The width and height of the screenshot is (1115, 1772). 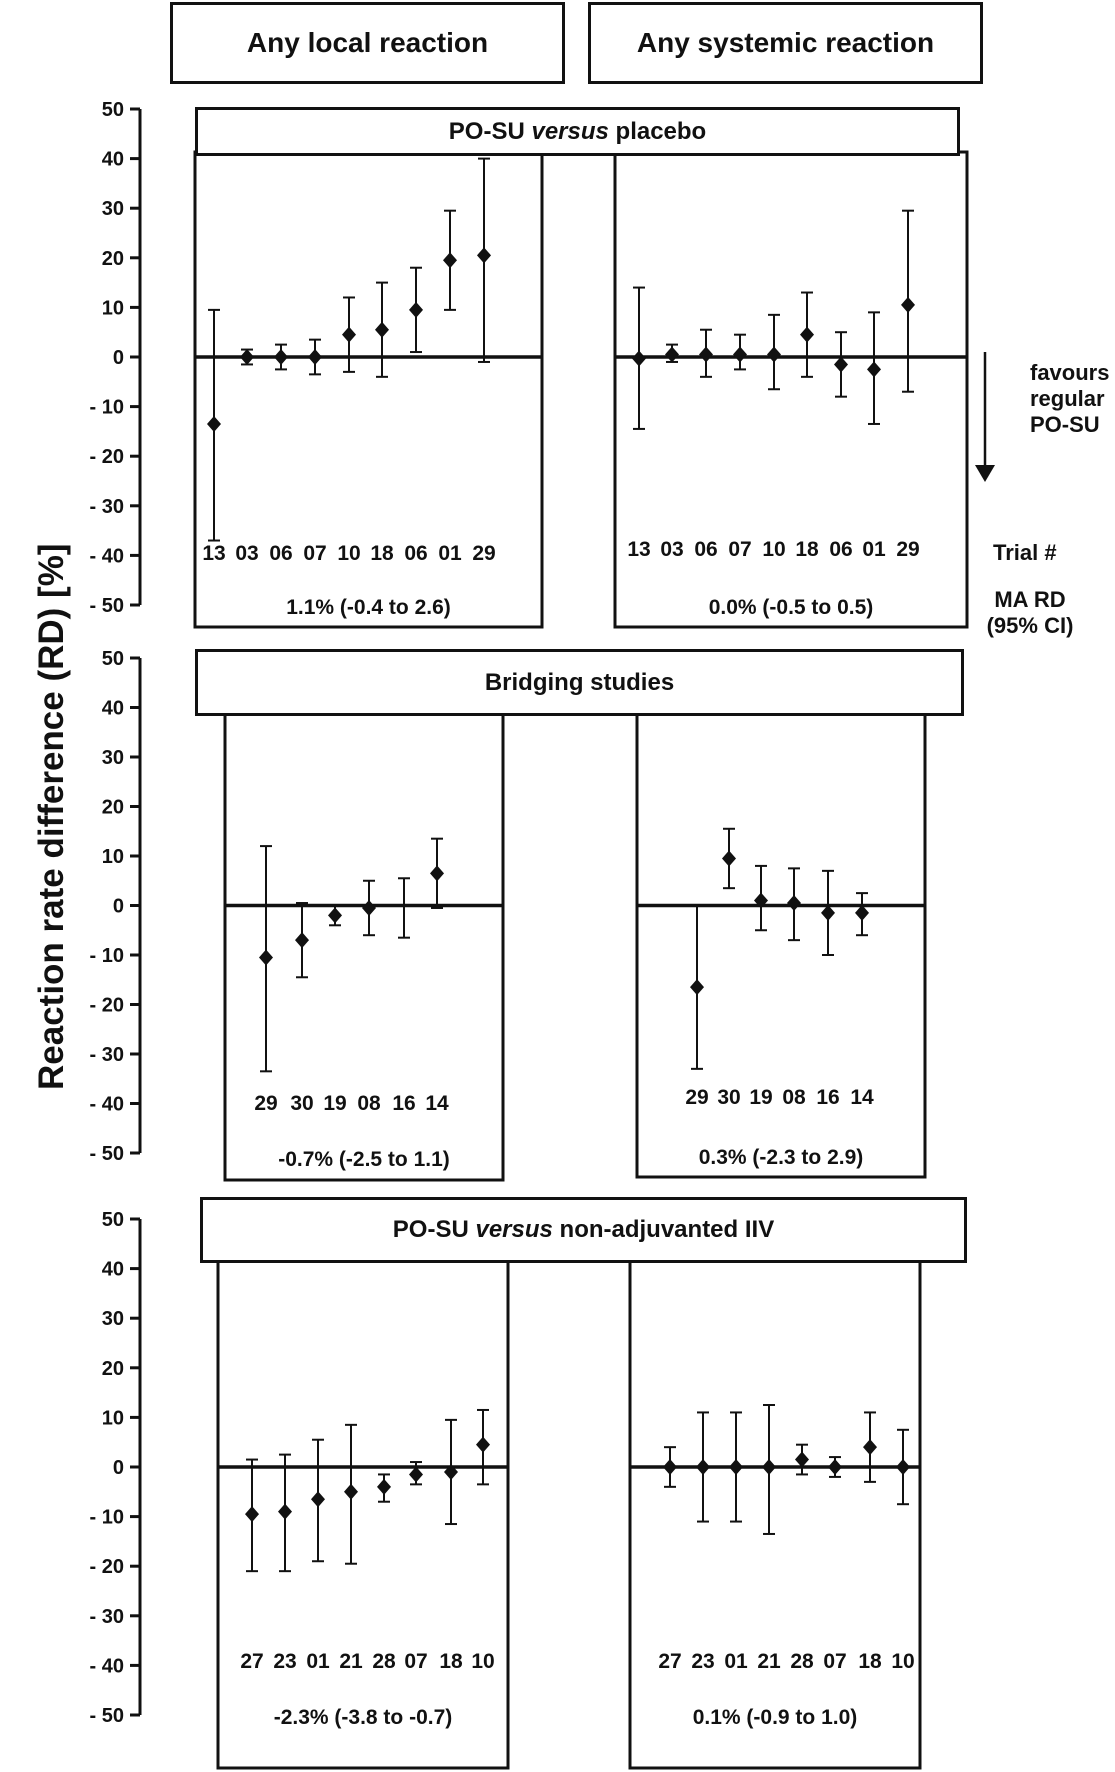 I want to click on y-axis-1: 50 40 30 20 10 0 - 10 - 20 - 30 - 40 - 50, so click(x=116, y=358).